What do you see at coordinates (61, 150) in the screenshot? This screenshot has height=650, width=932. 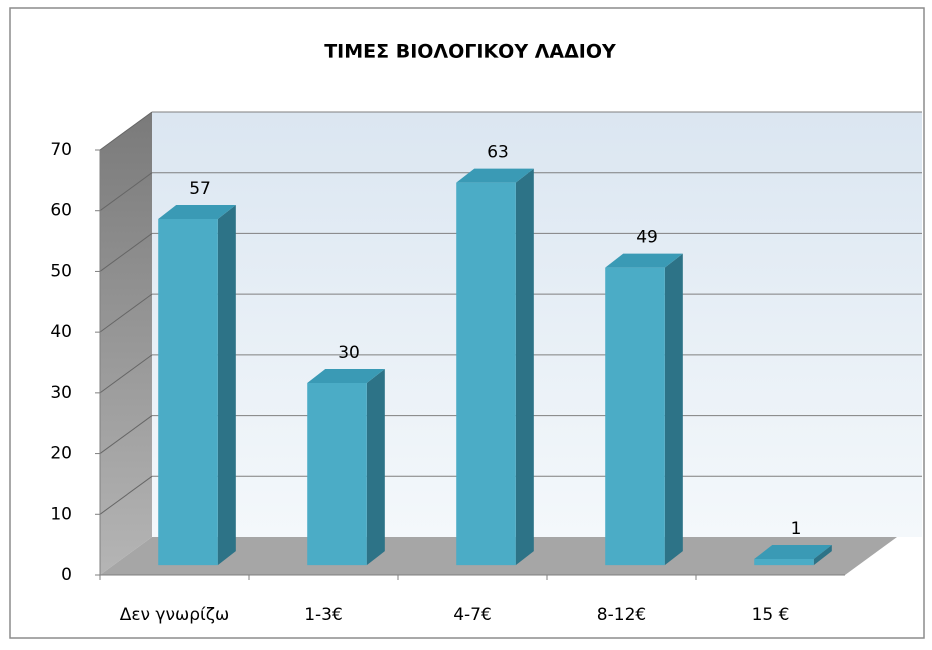 I see `y-tick-label: 70` at bounding box center [61, 150].